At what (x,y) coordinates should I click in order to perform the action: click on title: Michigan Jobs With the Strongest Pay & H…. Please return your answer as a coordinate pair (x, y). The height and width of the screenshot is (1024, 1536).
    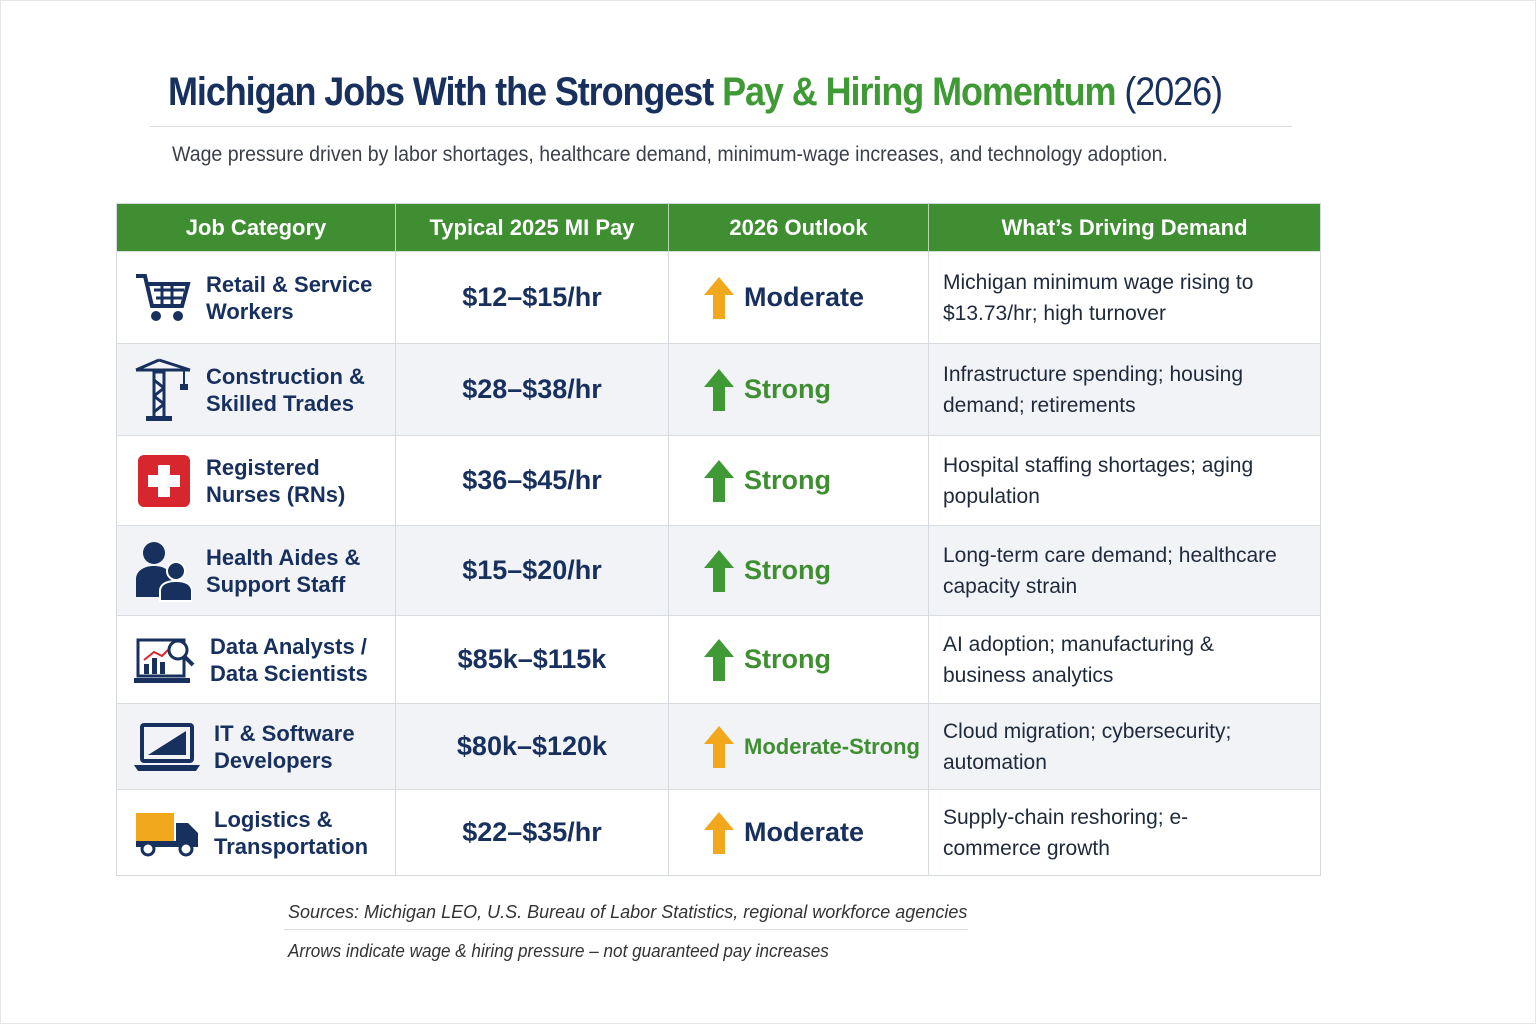
    Looking at the image, I should click on (695, 92).